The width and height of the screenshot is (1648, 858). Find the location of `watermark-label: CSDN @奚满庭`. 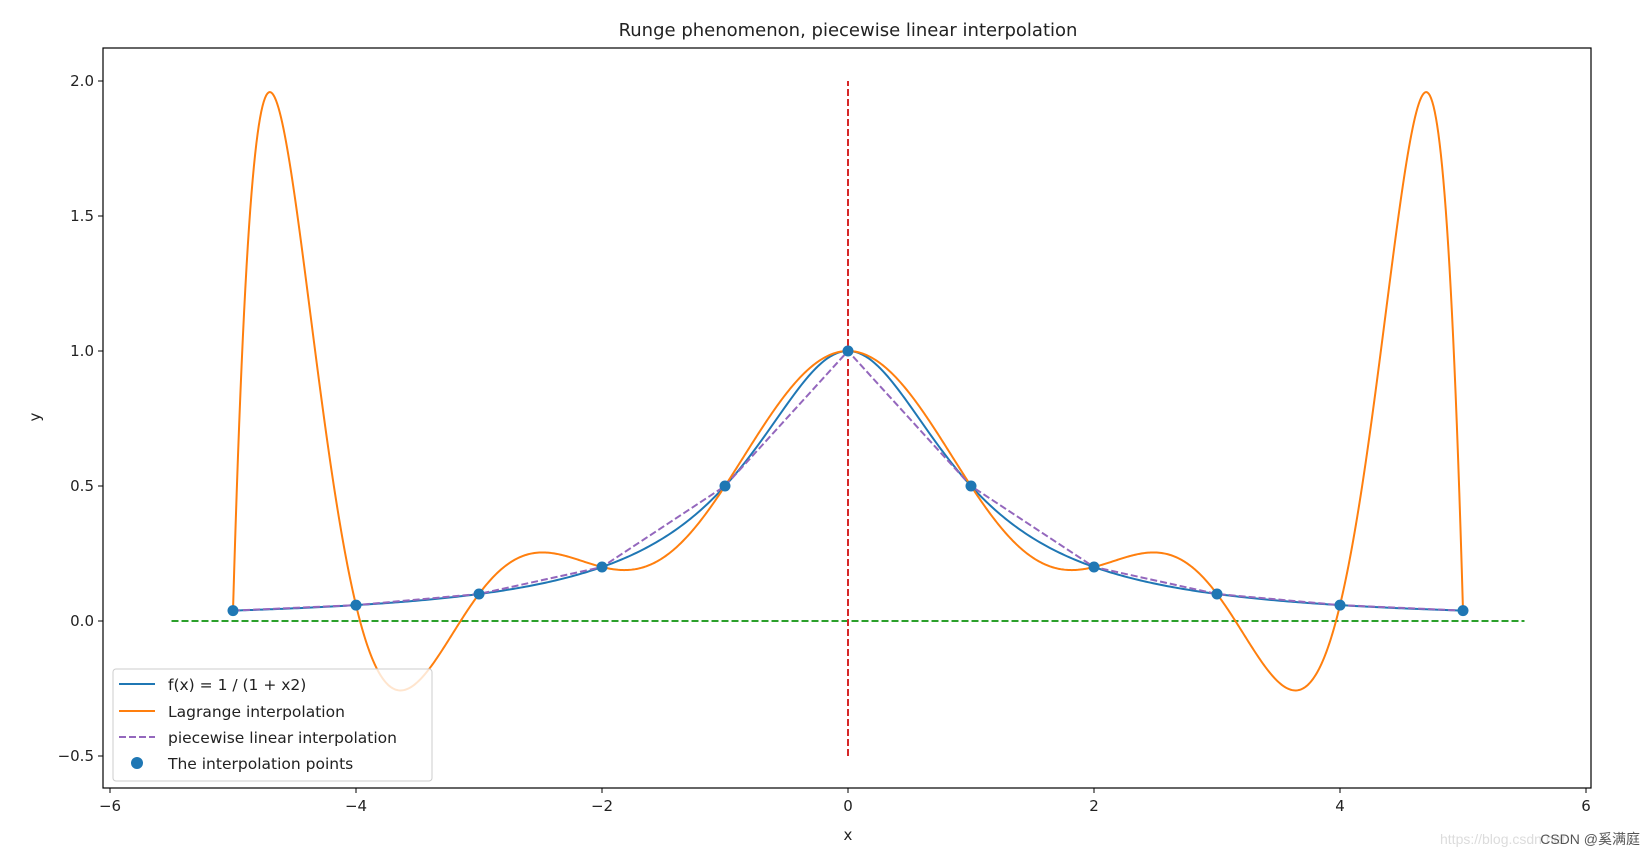

watermark-label: CSDN @奚满庭 is located at coordinates (1590, 839).